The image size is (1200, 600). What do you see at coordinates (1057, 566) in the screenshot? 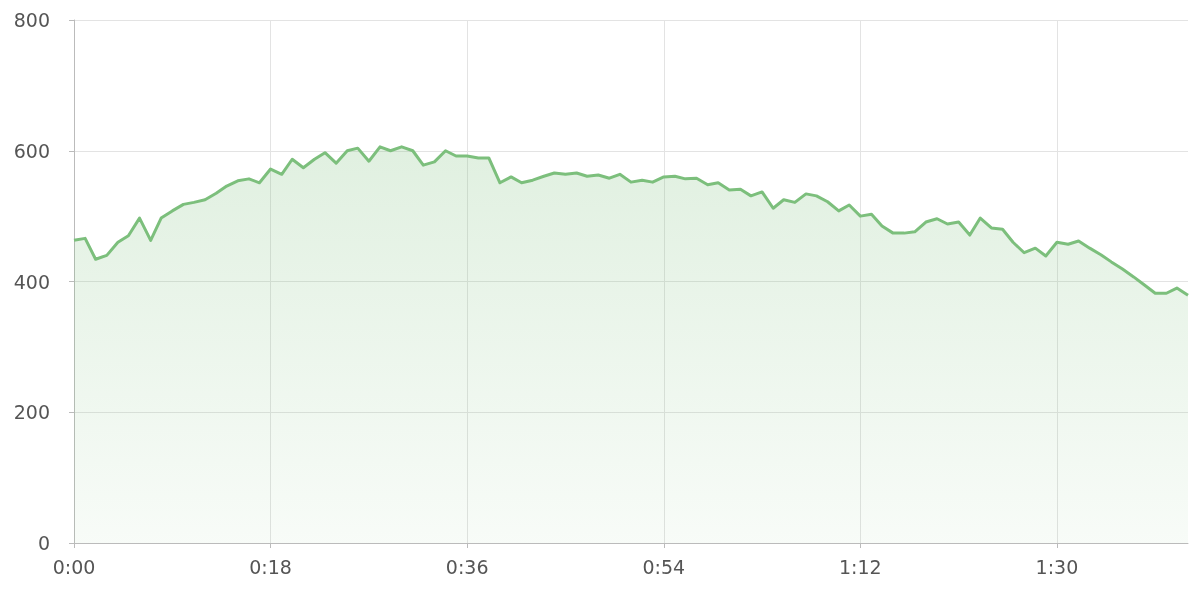
I see `x-tick-label: 1:30` at bounding box center [1057, 566].